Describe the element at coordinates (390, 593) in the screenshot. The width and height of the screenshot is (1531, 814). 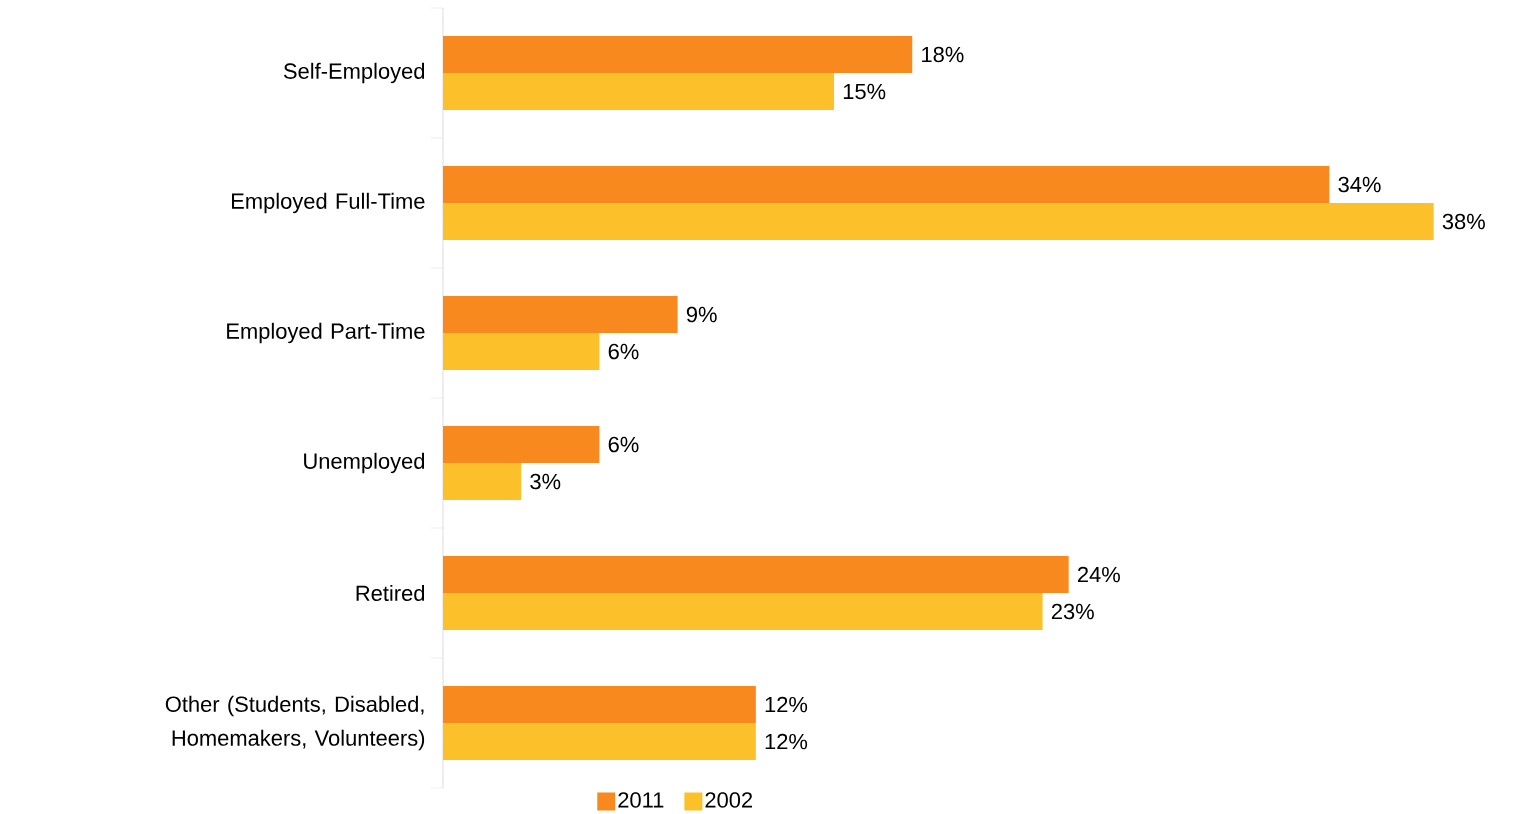
I see `y-tick-label: Retired` at that location.